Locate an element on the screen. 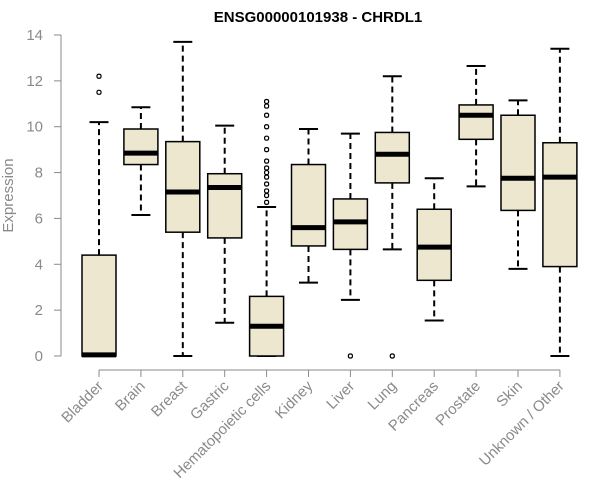 The width and height of the screenshot is (600, 500). box-prostate is located at coordinates (476, 126).